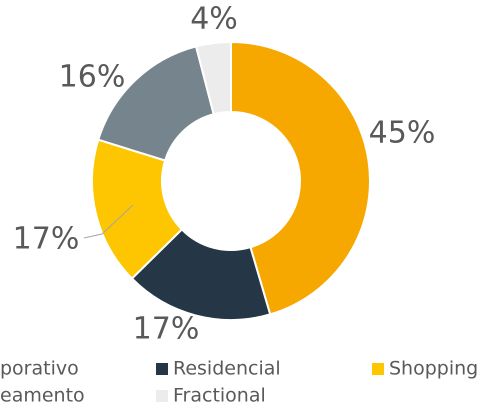  What do you see at coordinates (433, 369) in the screenshot?
I see `legend-label: Shopping` at bounding box center [433, 369].